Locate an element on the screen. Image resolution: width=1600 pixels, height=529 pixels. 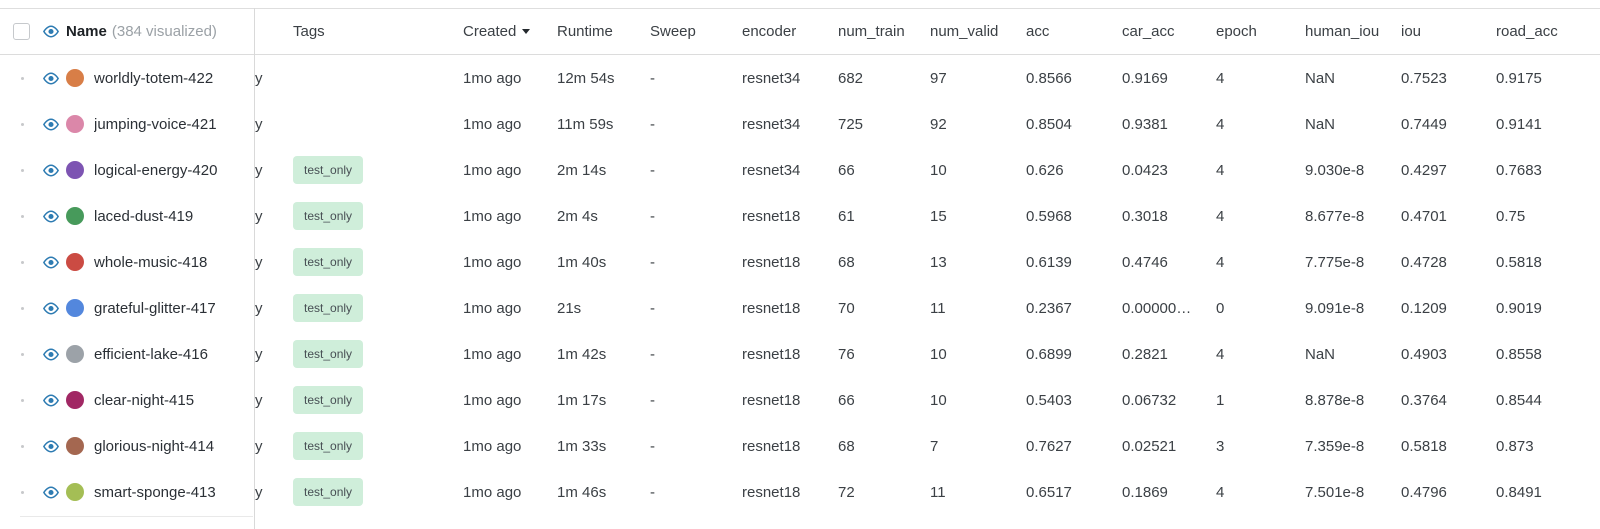
run-name-link: worldly-totem-422 is located at coordinates (154, 78).